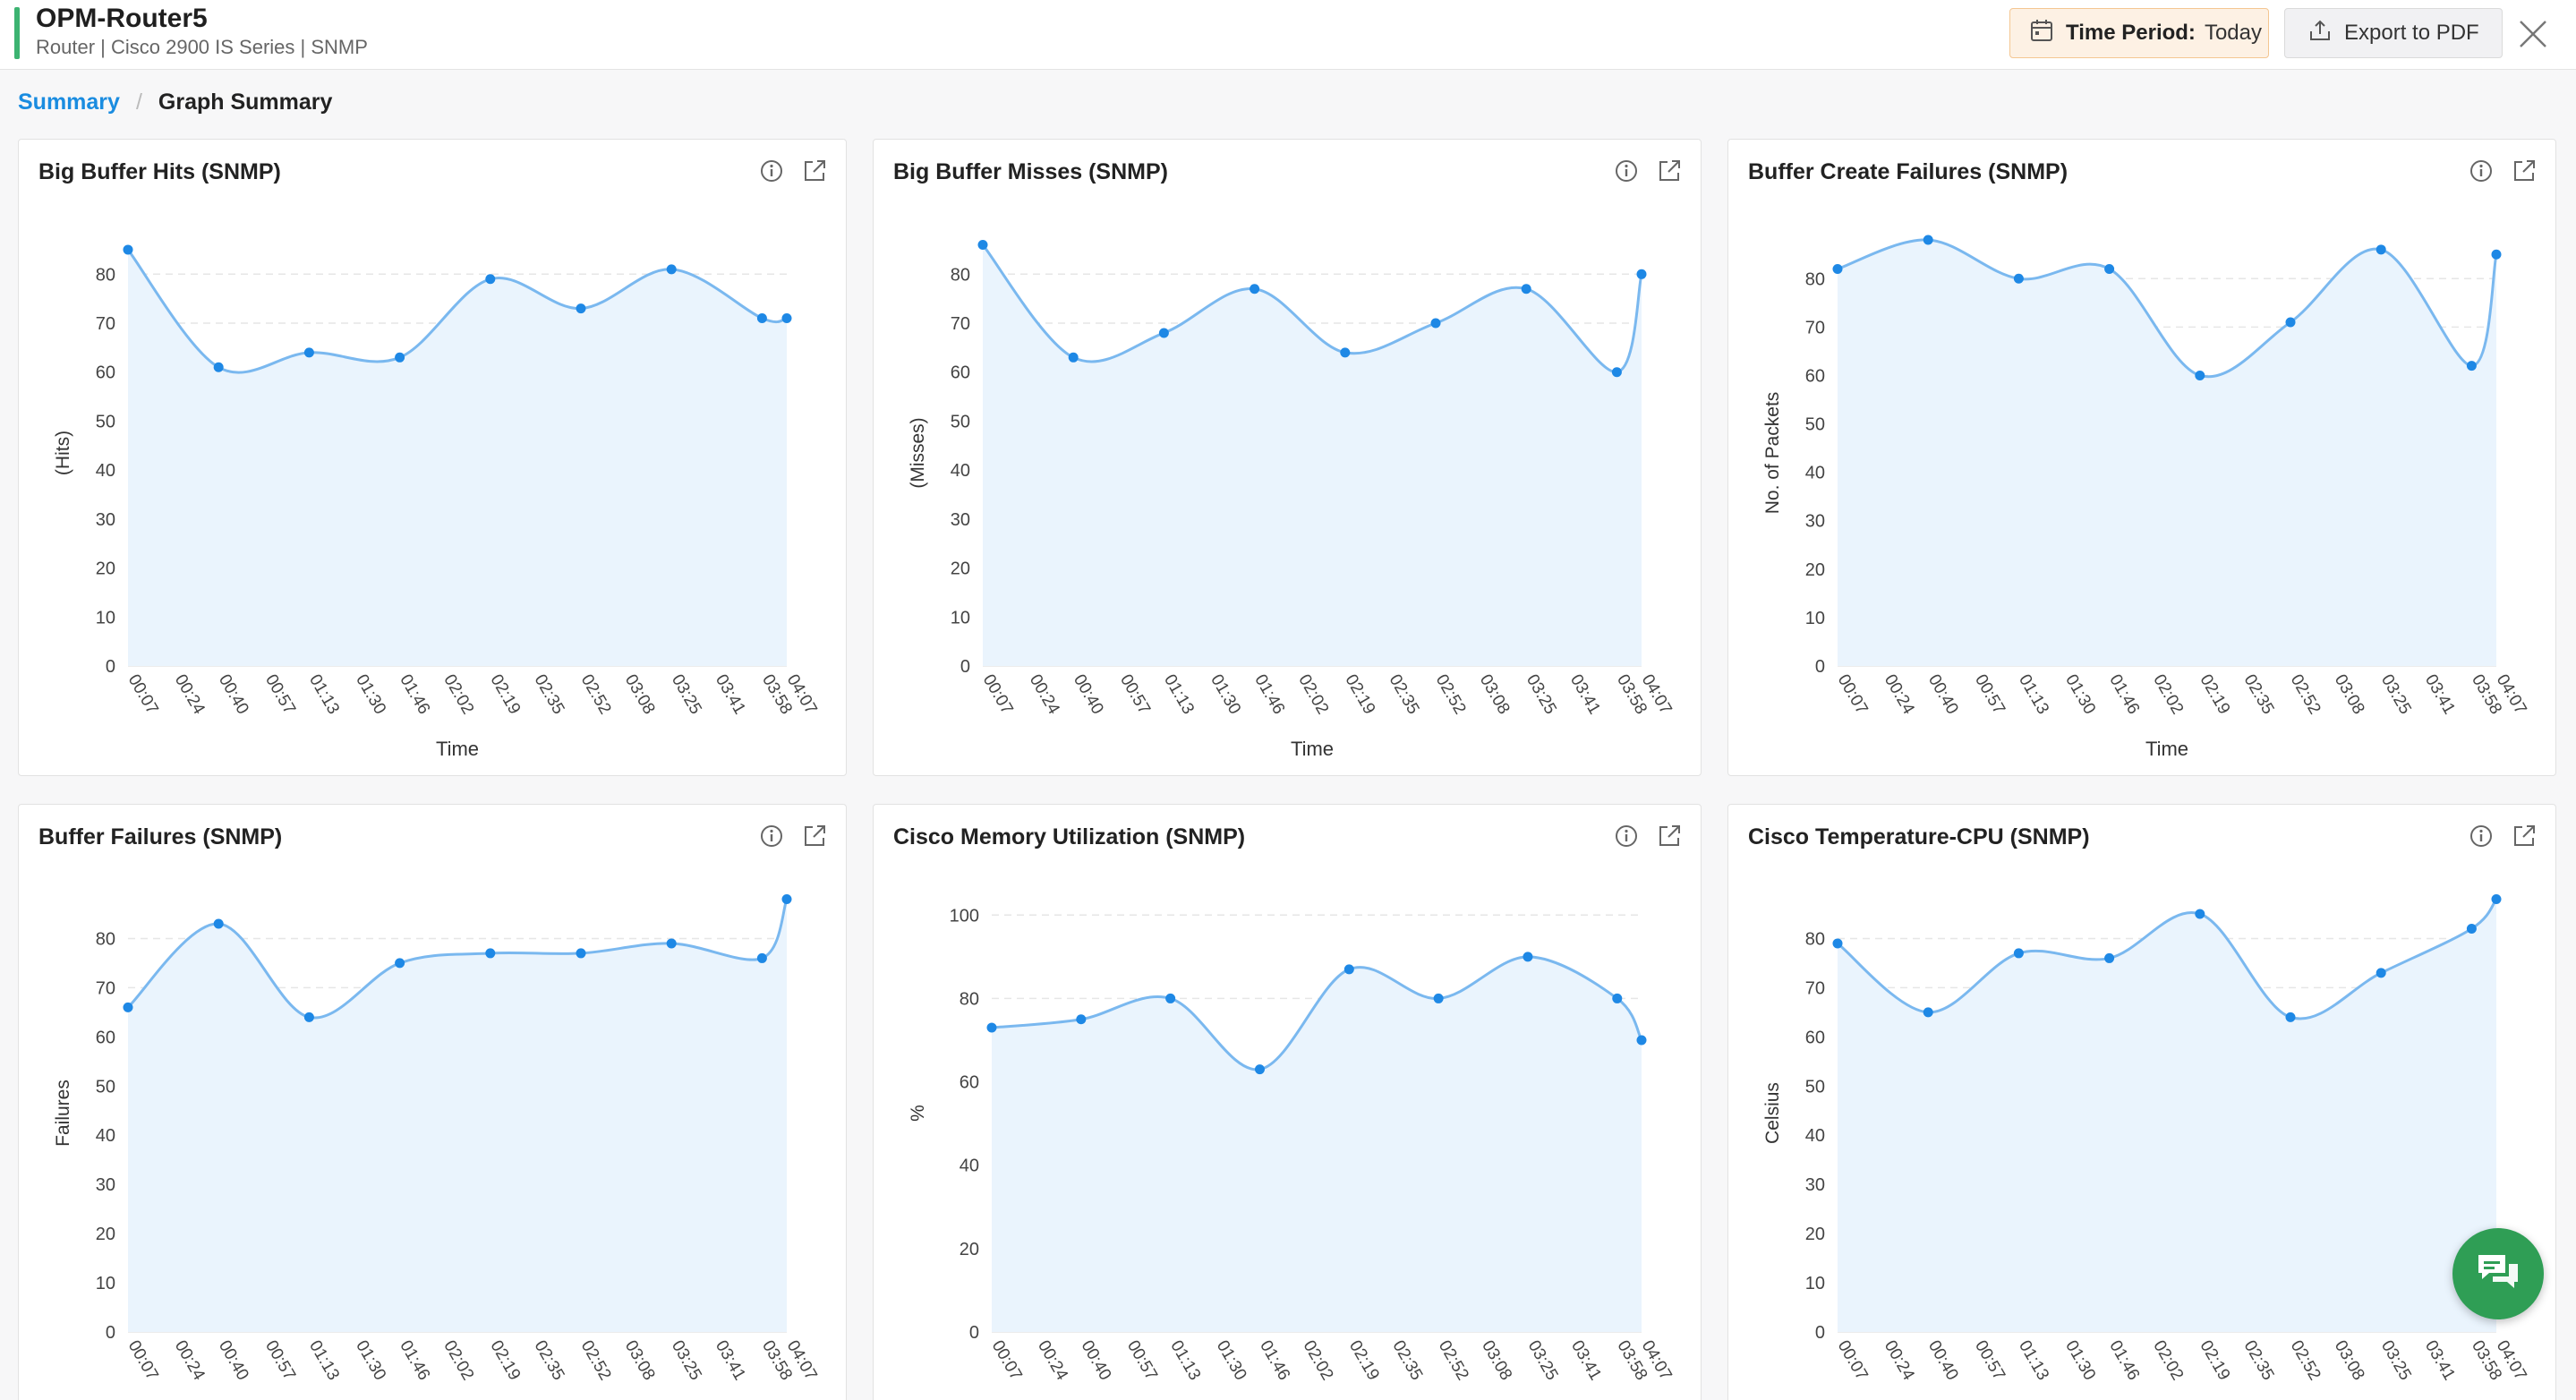  I want to click on y-tick-label: 20, so click(969, 1249).